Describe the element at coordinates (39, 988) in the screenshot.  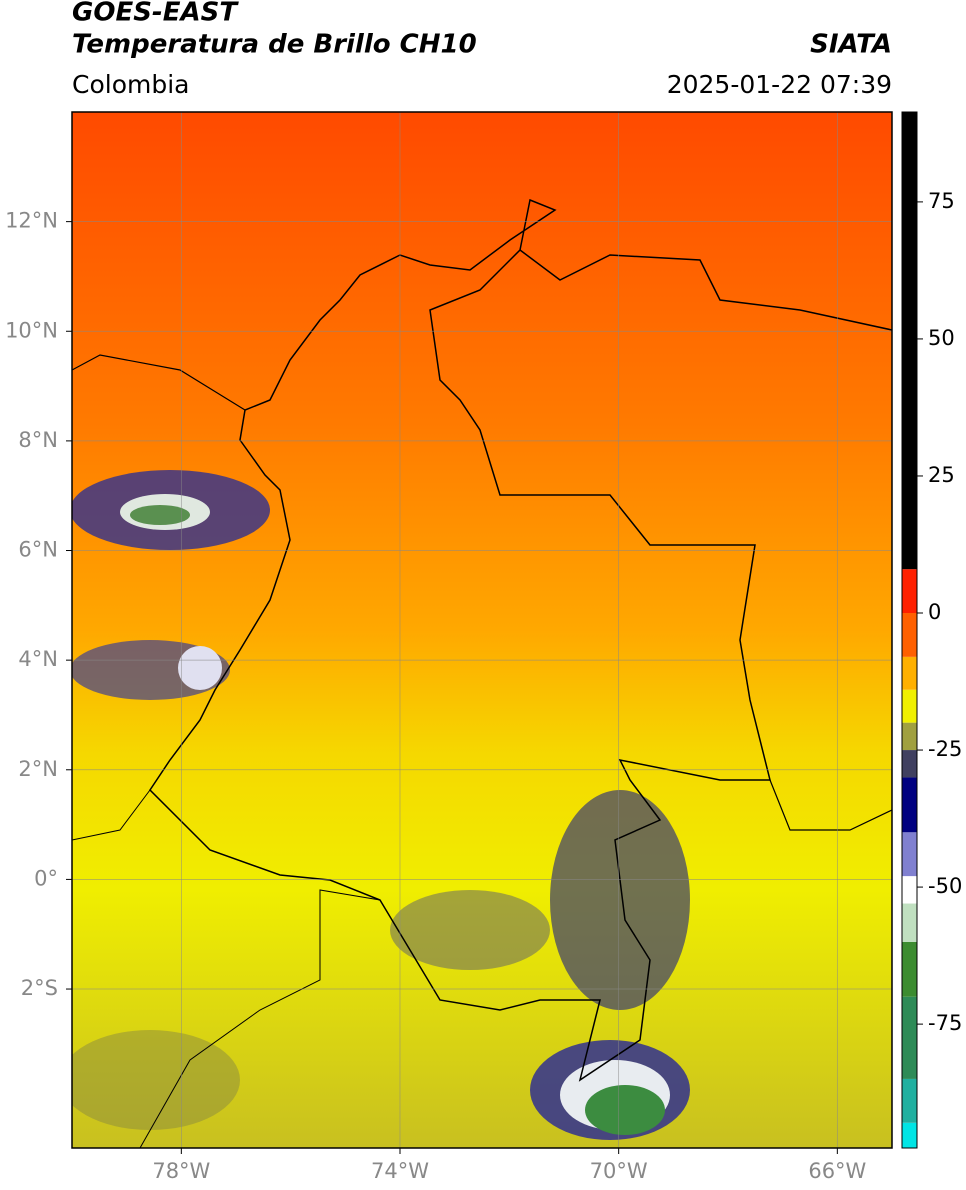
I see `y-tick-label: 2°S` at that location.